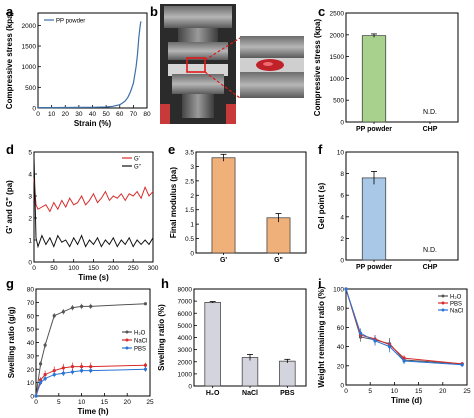 The height and width of the screenshot is (418, 474). I want to click on panel-g-legend-label-1: NaCl, so click(140, 342).